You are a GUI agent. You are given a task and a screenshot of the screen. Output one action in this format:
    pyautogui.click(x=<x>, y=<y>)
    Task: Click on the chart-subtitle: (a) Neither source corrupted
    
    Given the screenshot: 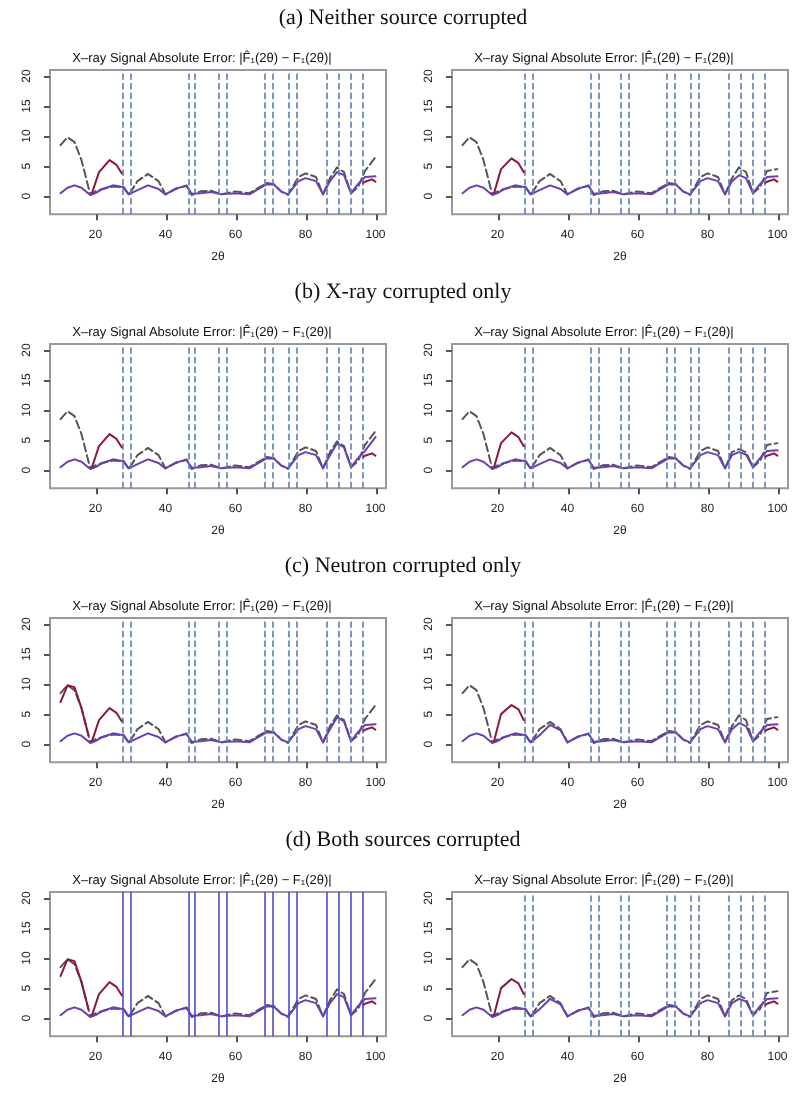 What is the action you would take?
    pyautogui.click(x=403, y=19)
    